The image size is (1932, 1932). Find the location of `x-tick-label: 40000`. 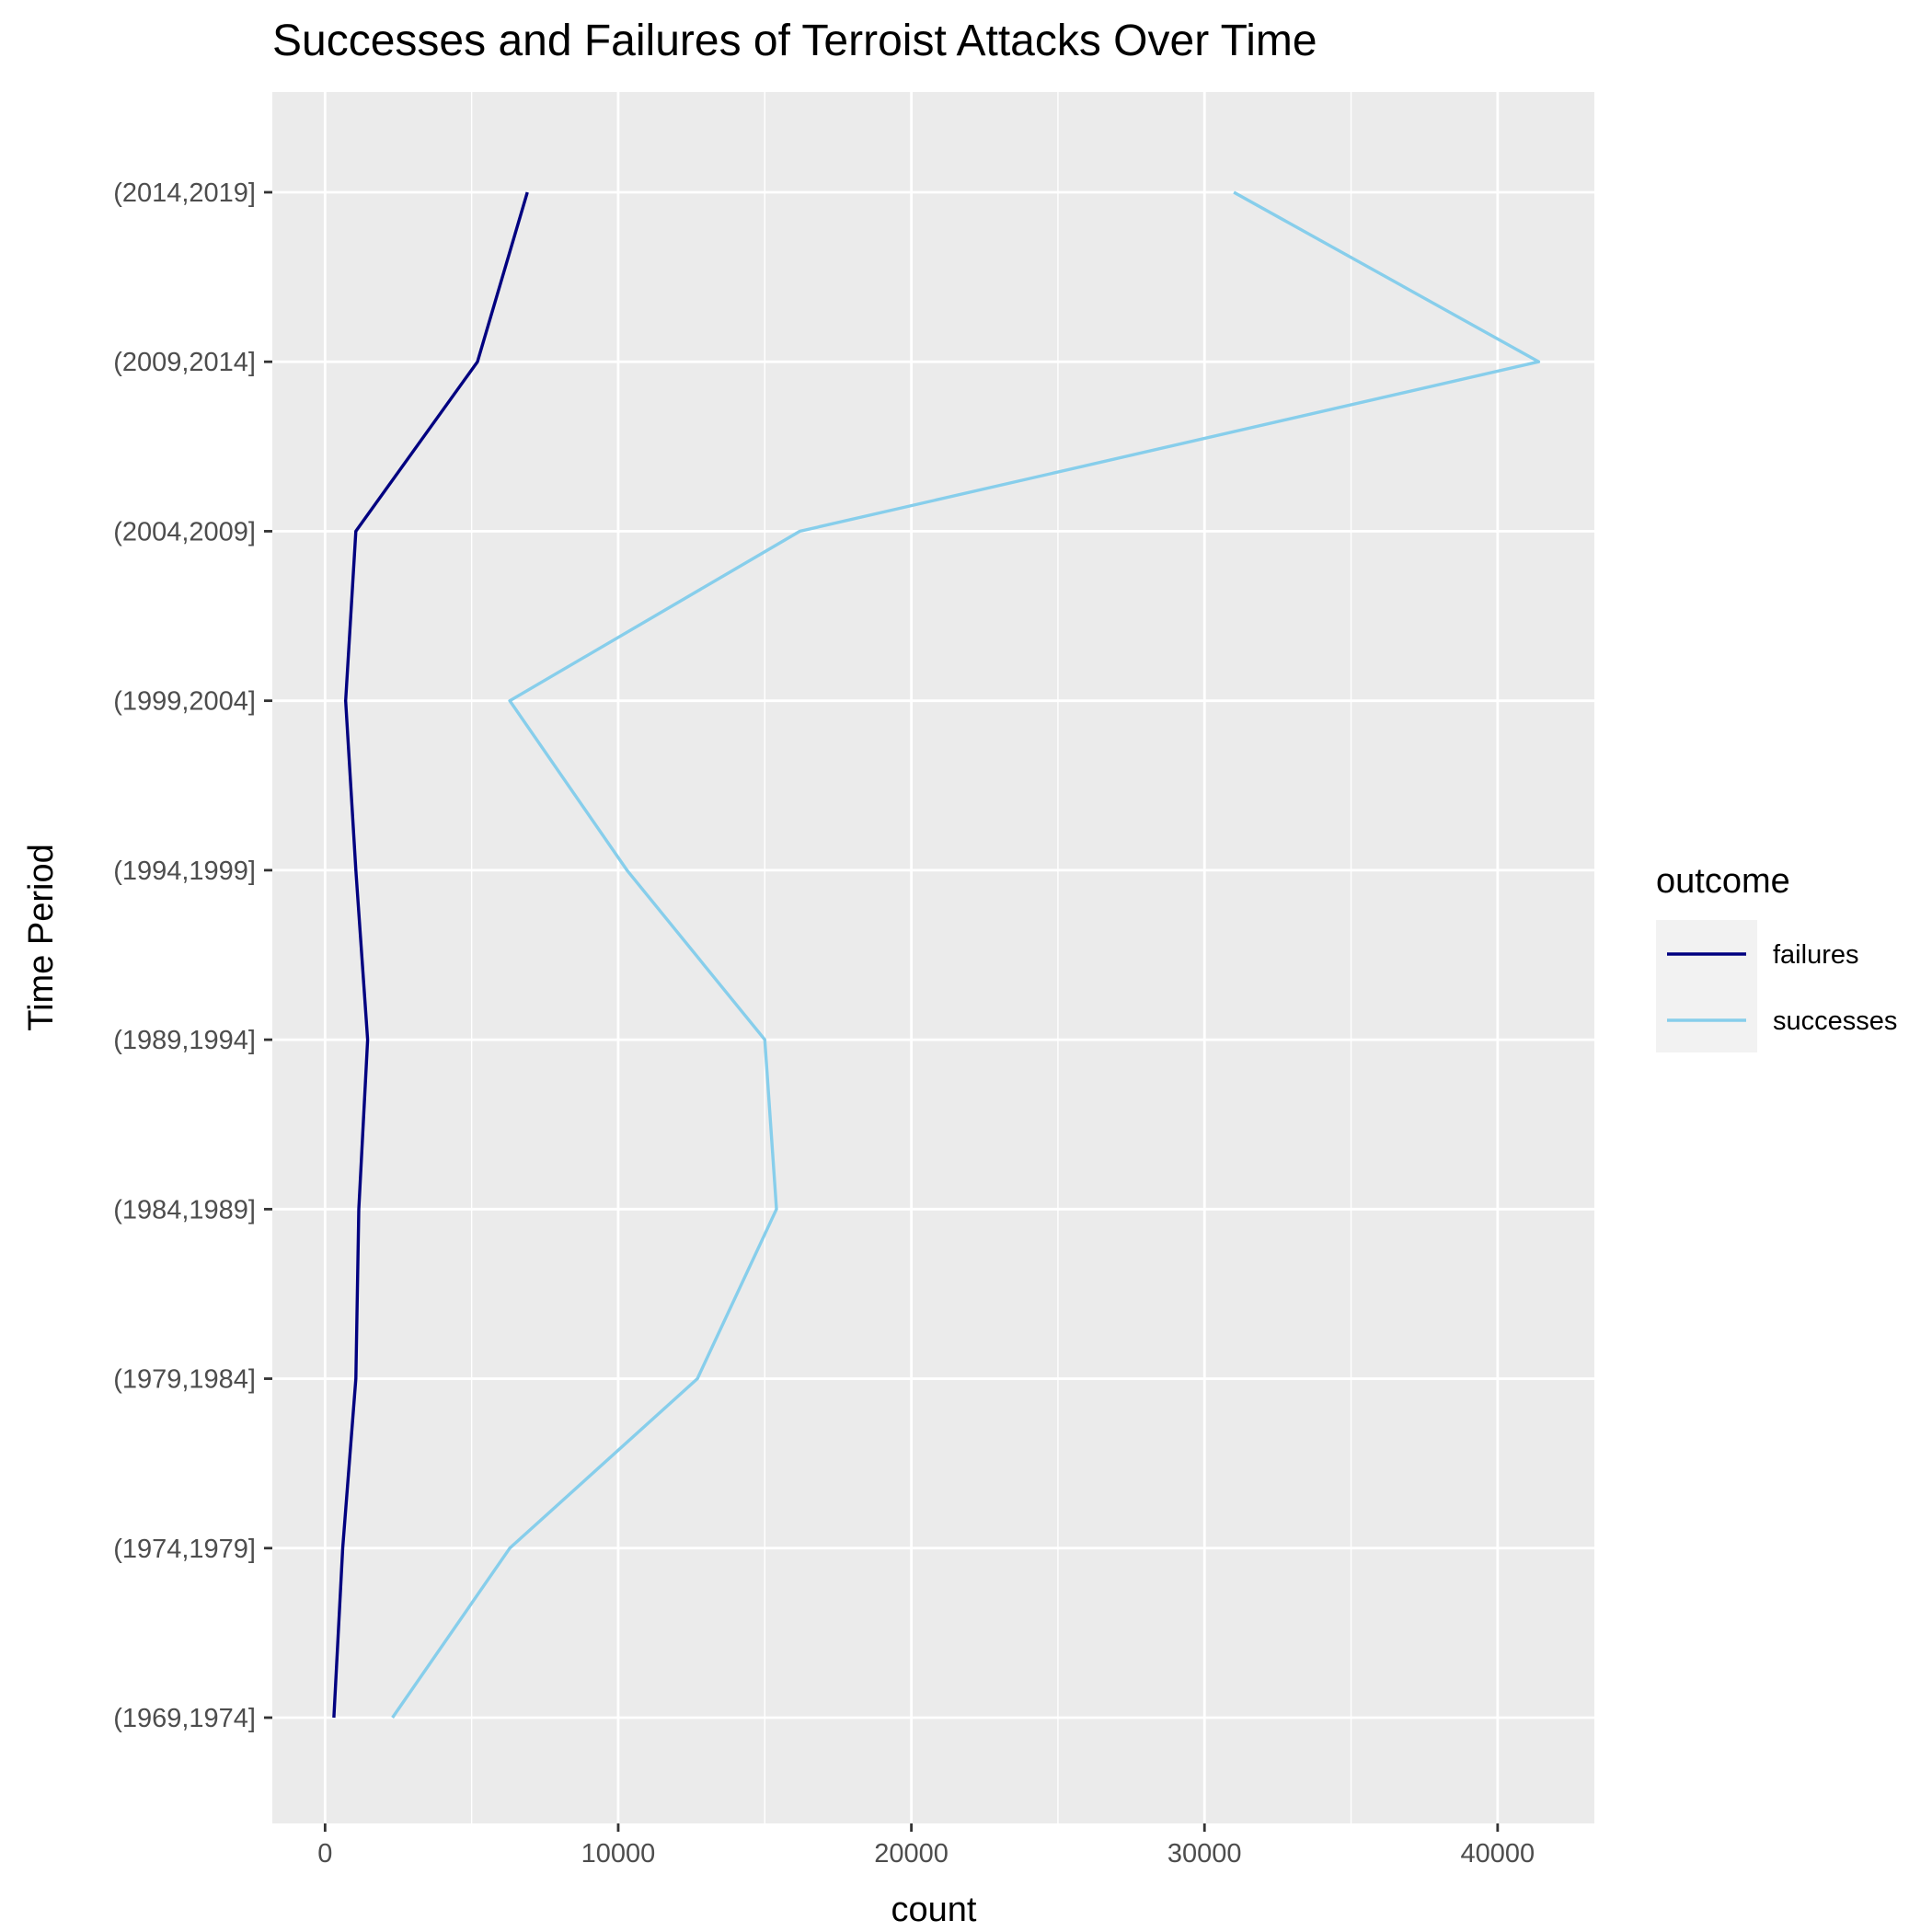

x-tick-label: 40000 is located at coordinates (1498, 1854).